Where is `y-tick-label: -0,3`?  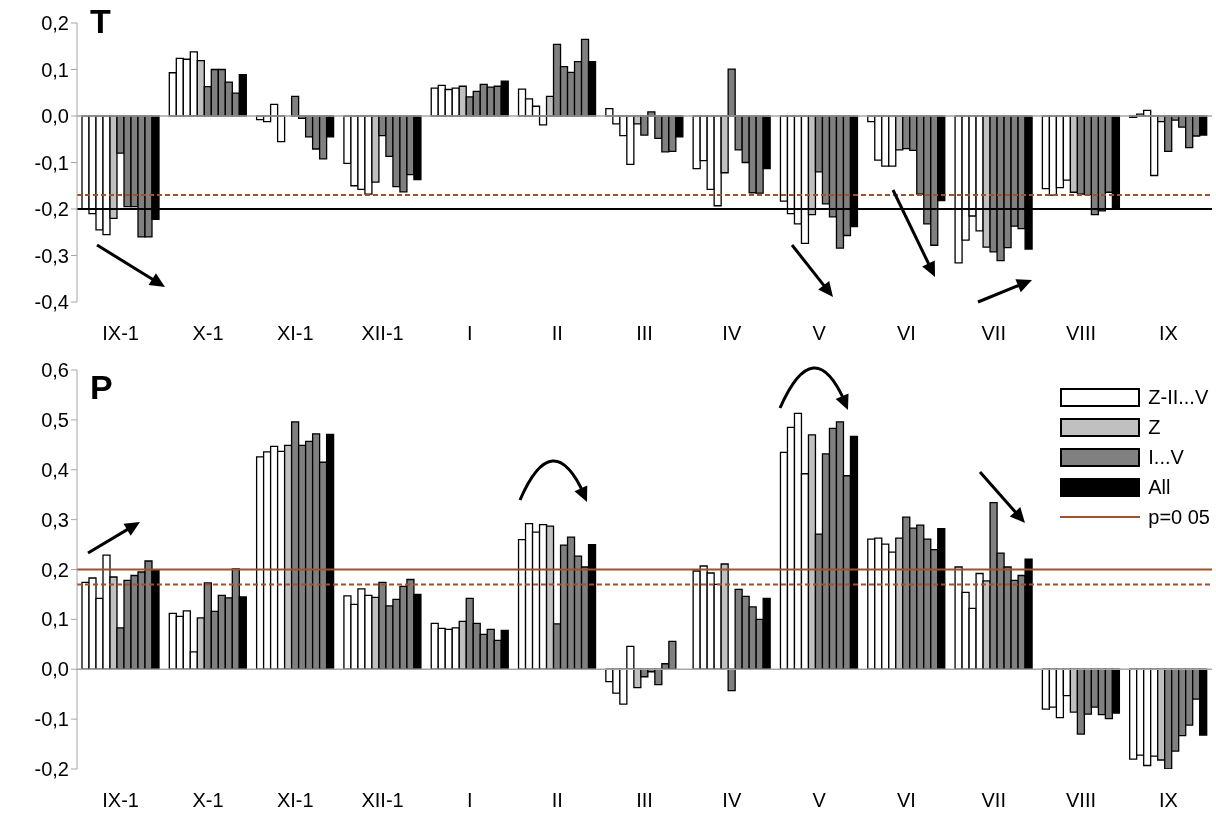 y-tick-label: -0,3 is located at coordinates (51, 255).